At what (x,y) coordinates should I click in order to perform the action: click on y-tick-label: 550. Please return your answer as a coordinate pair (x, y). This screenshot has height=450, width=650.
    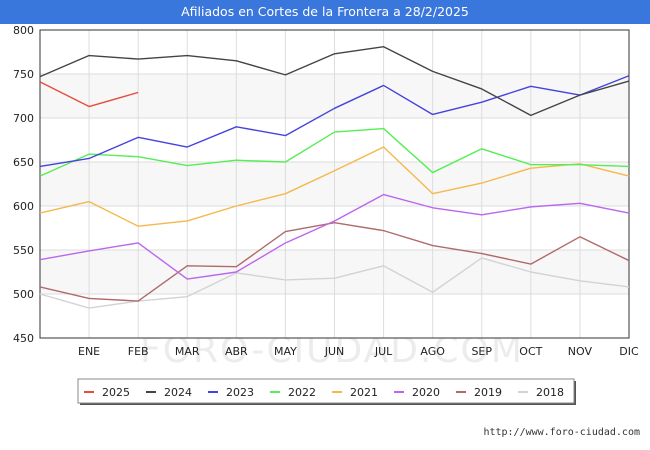
    Looking at the image, I should click on (23, 250).